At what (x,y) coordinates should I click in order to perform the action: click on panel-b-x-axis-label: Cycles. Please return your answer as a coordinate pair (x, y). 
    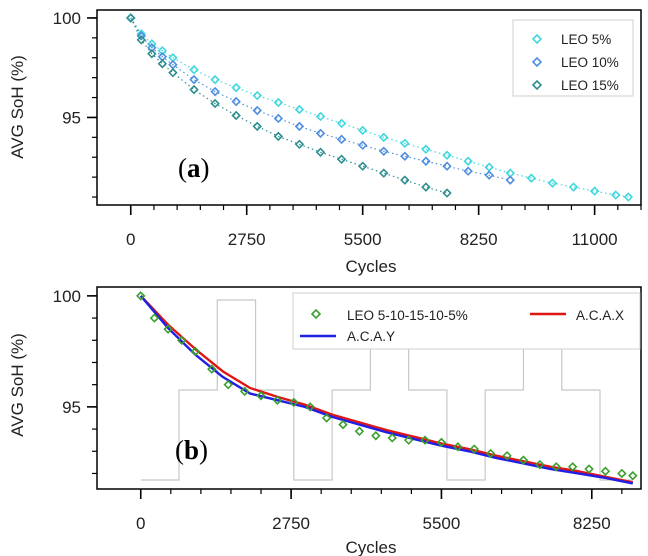
    Looking at the image, I should click on (370, 547).